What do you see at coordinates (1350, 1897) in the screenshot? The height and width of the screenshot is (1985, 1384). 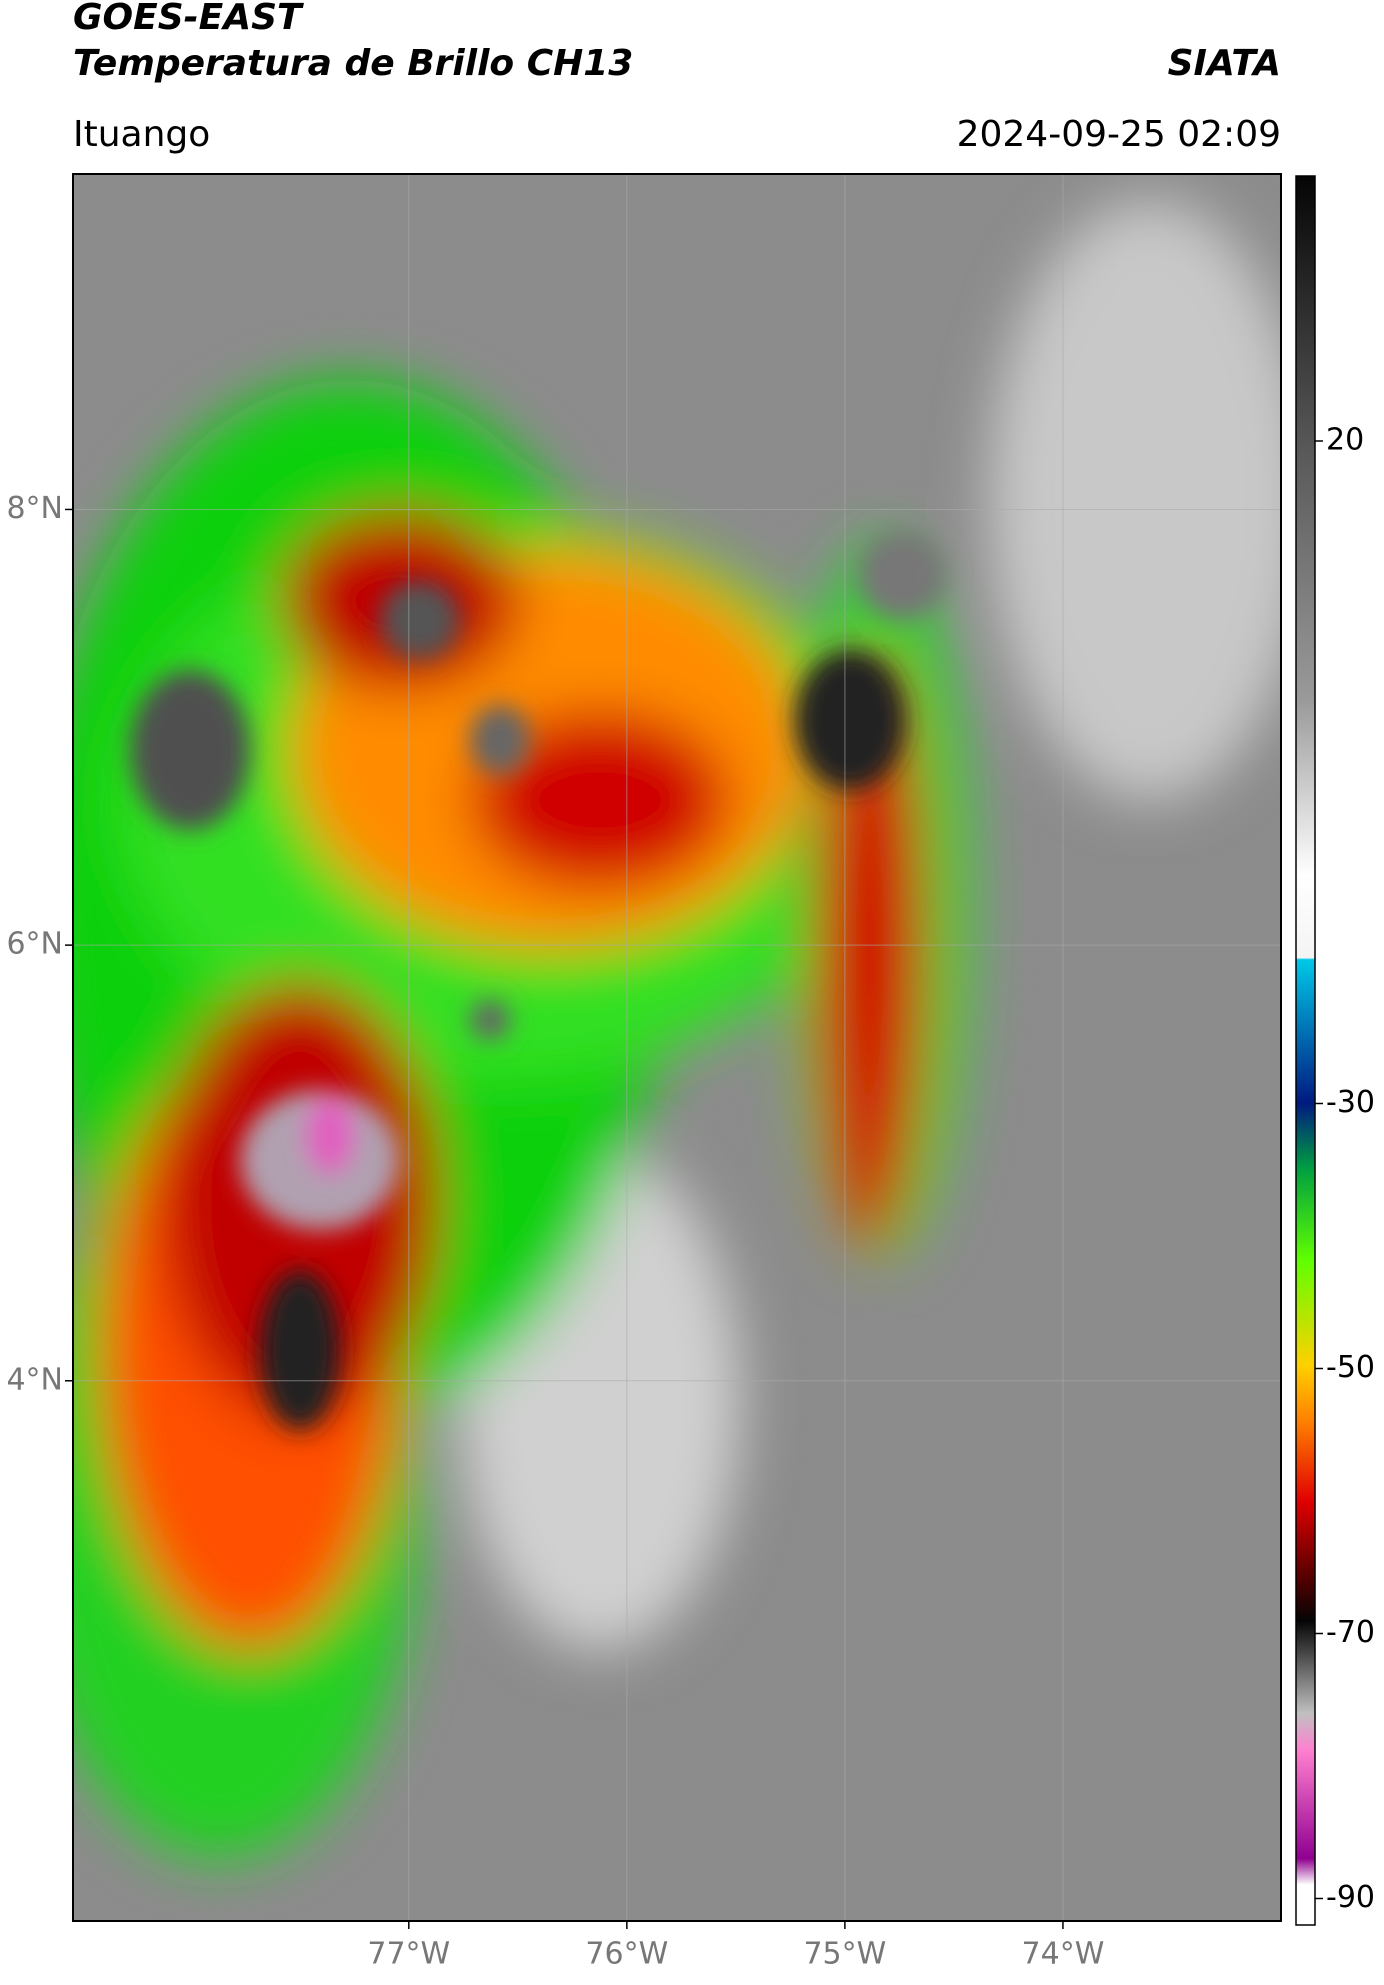 I see `colorbar-tick-label: -90` at bounding box center [1350, 1897].